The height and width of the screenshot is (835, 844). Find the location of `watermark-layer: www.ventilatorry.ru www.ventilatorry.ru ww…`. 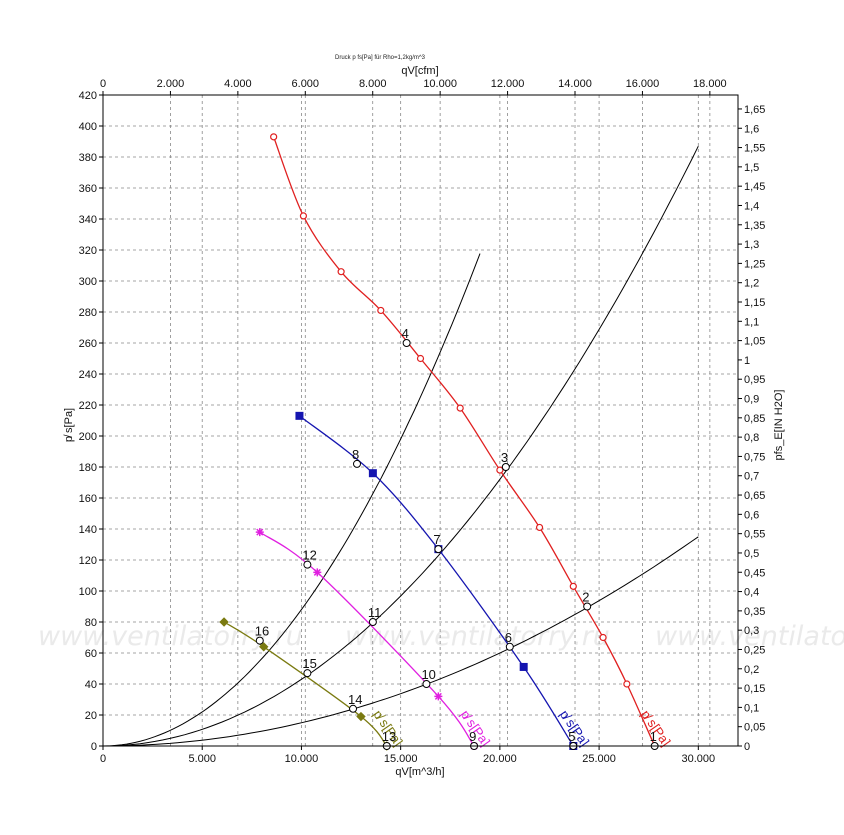

watermark-layer: www.ventilatorry.ru www.ventilatorry.ru ww… is located at coordinates (441, 636).